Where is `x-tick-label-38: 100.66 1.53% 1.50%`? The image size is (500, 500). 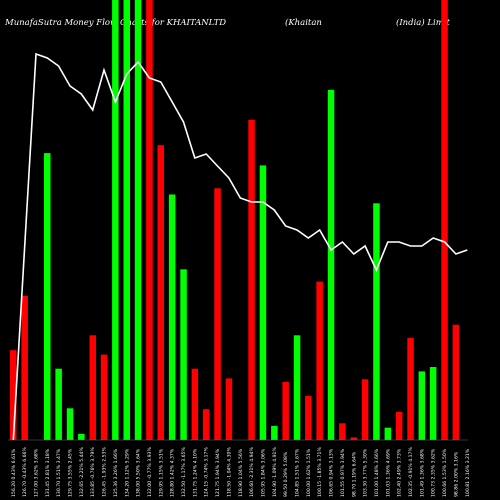
x-tick-label-38: 100.66 1.53% 1.50% is located at coordinates (445, 472).